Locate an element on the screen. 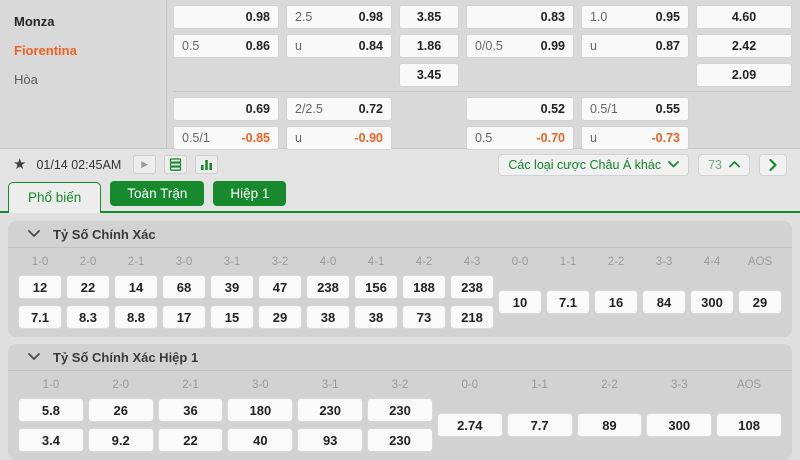 The width and height of the screenshot is (800, 460). odds-cell: 3.85 is located at coordinates (429, 17).